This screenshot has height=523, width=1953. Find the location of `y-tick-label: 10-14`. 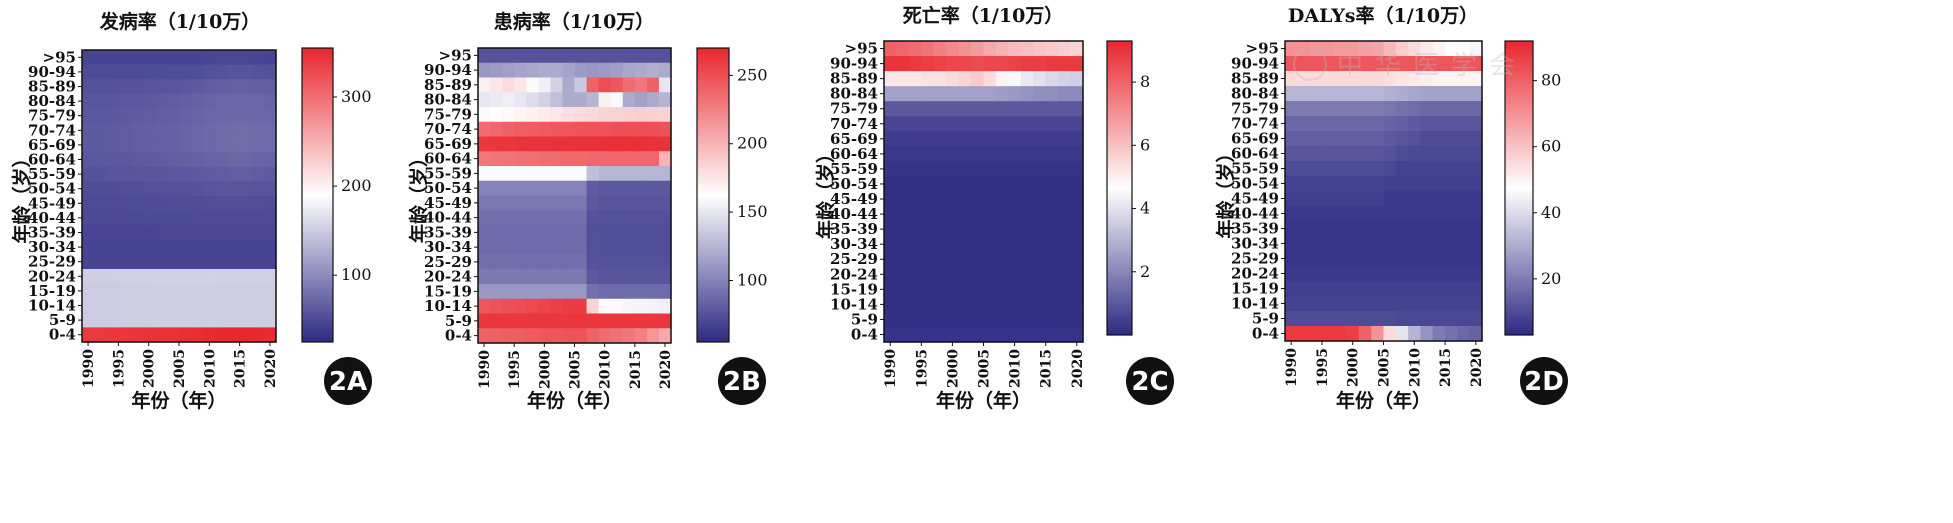

y-tick-label: 10-14 is located at coordinates (52, 306).